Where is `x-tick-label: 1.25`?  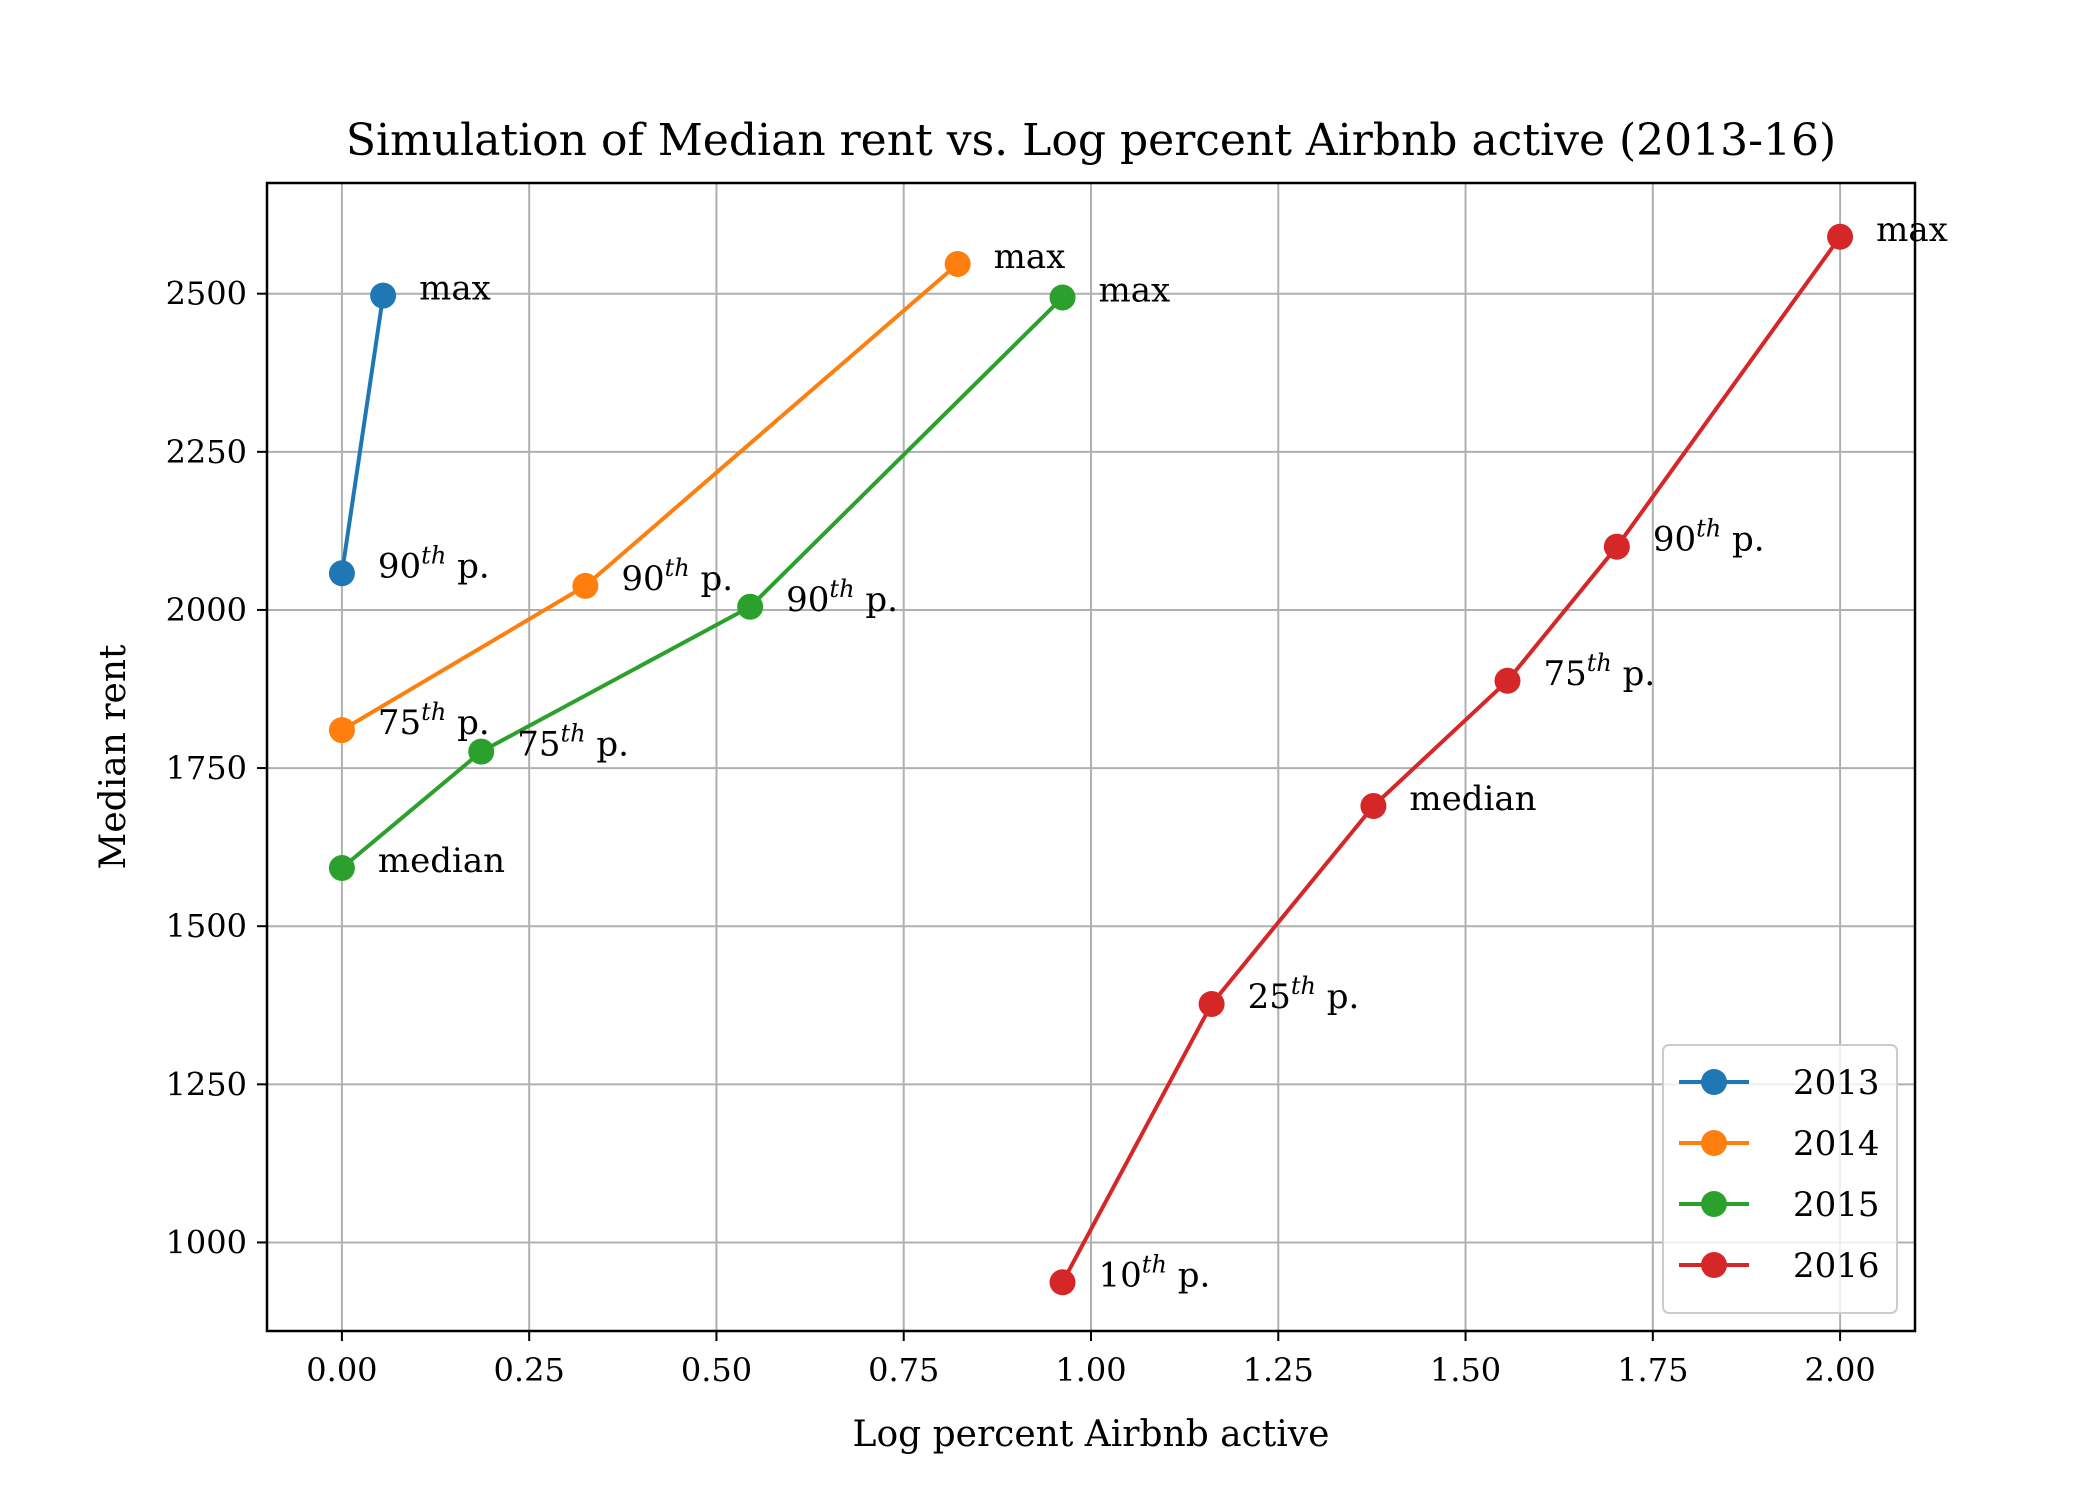 x-tick-label: 1.25 is located at coordinates (1278, 1370).